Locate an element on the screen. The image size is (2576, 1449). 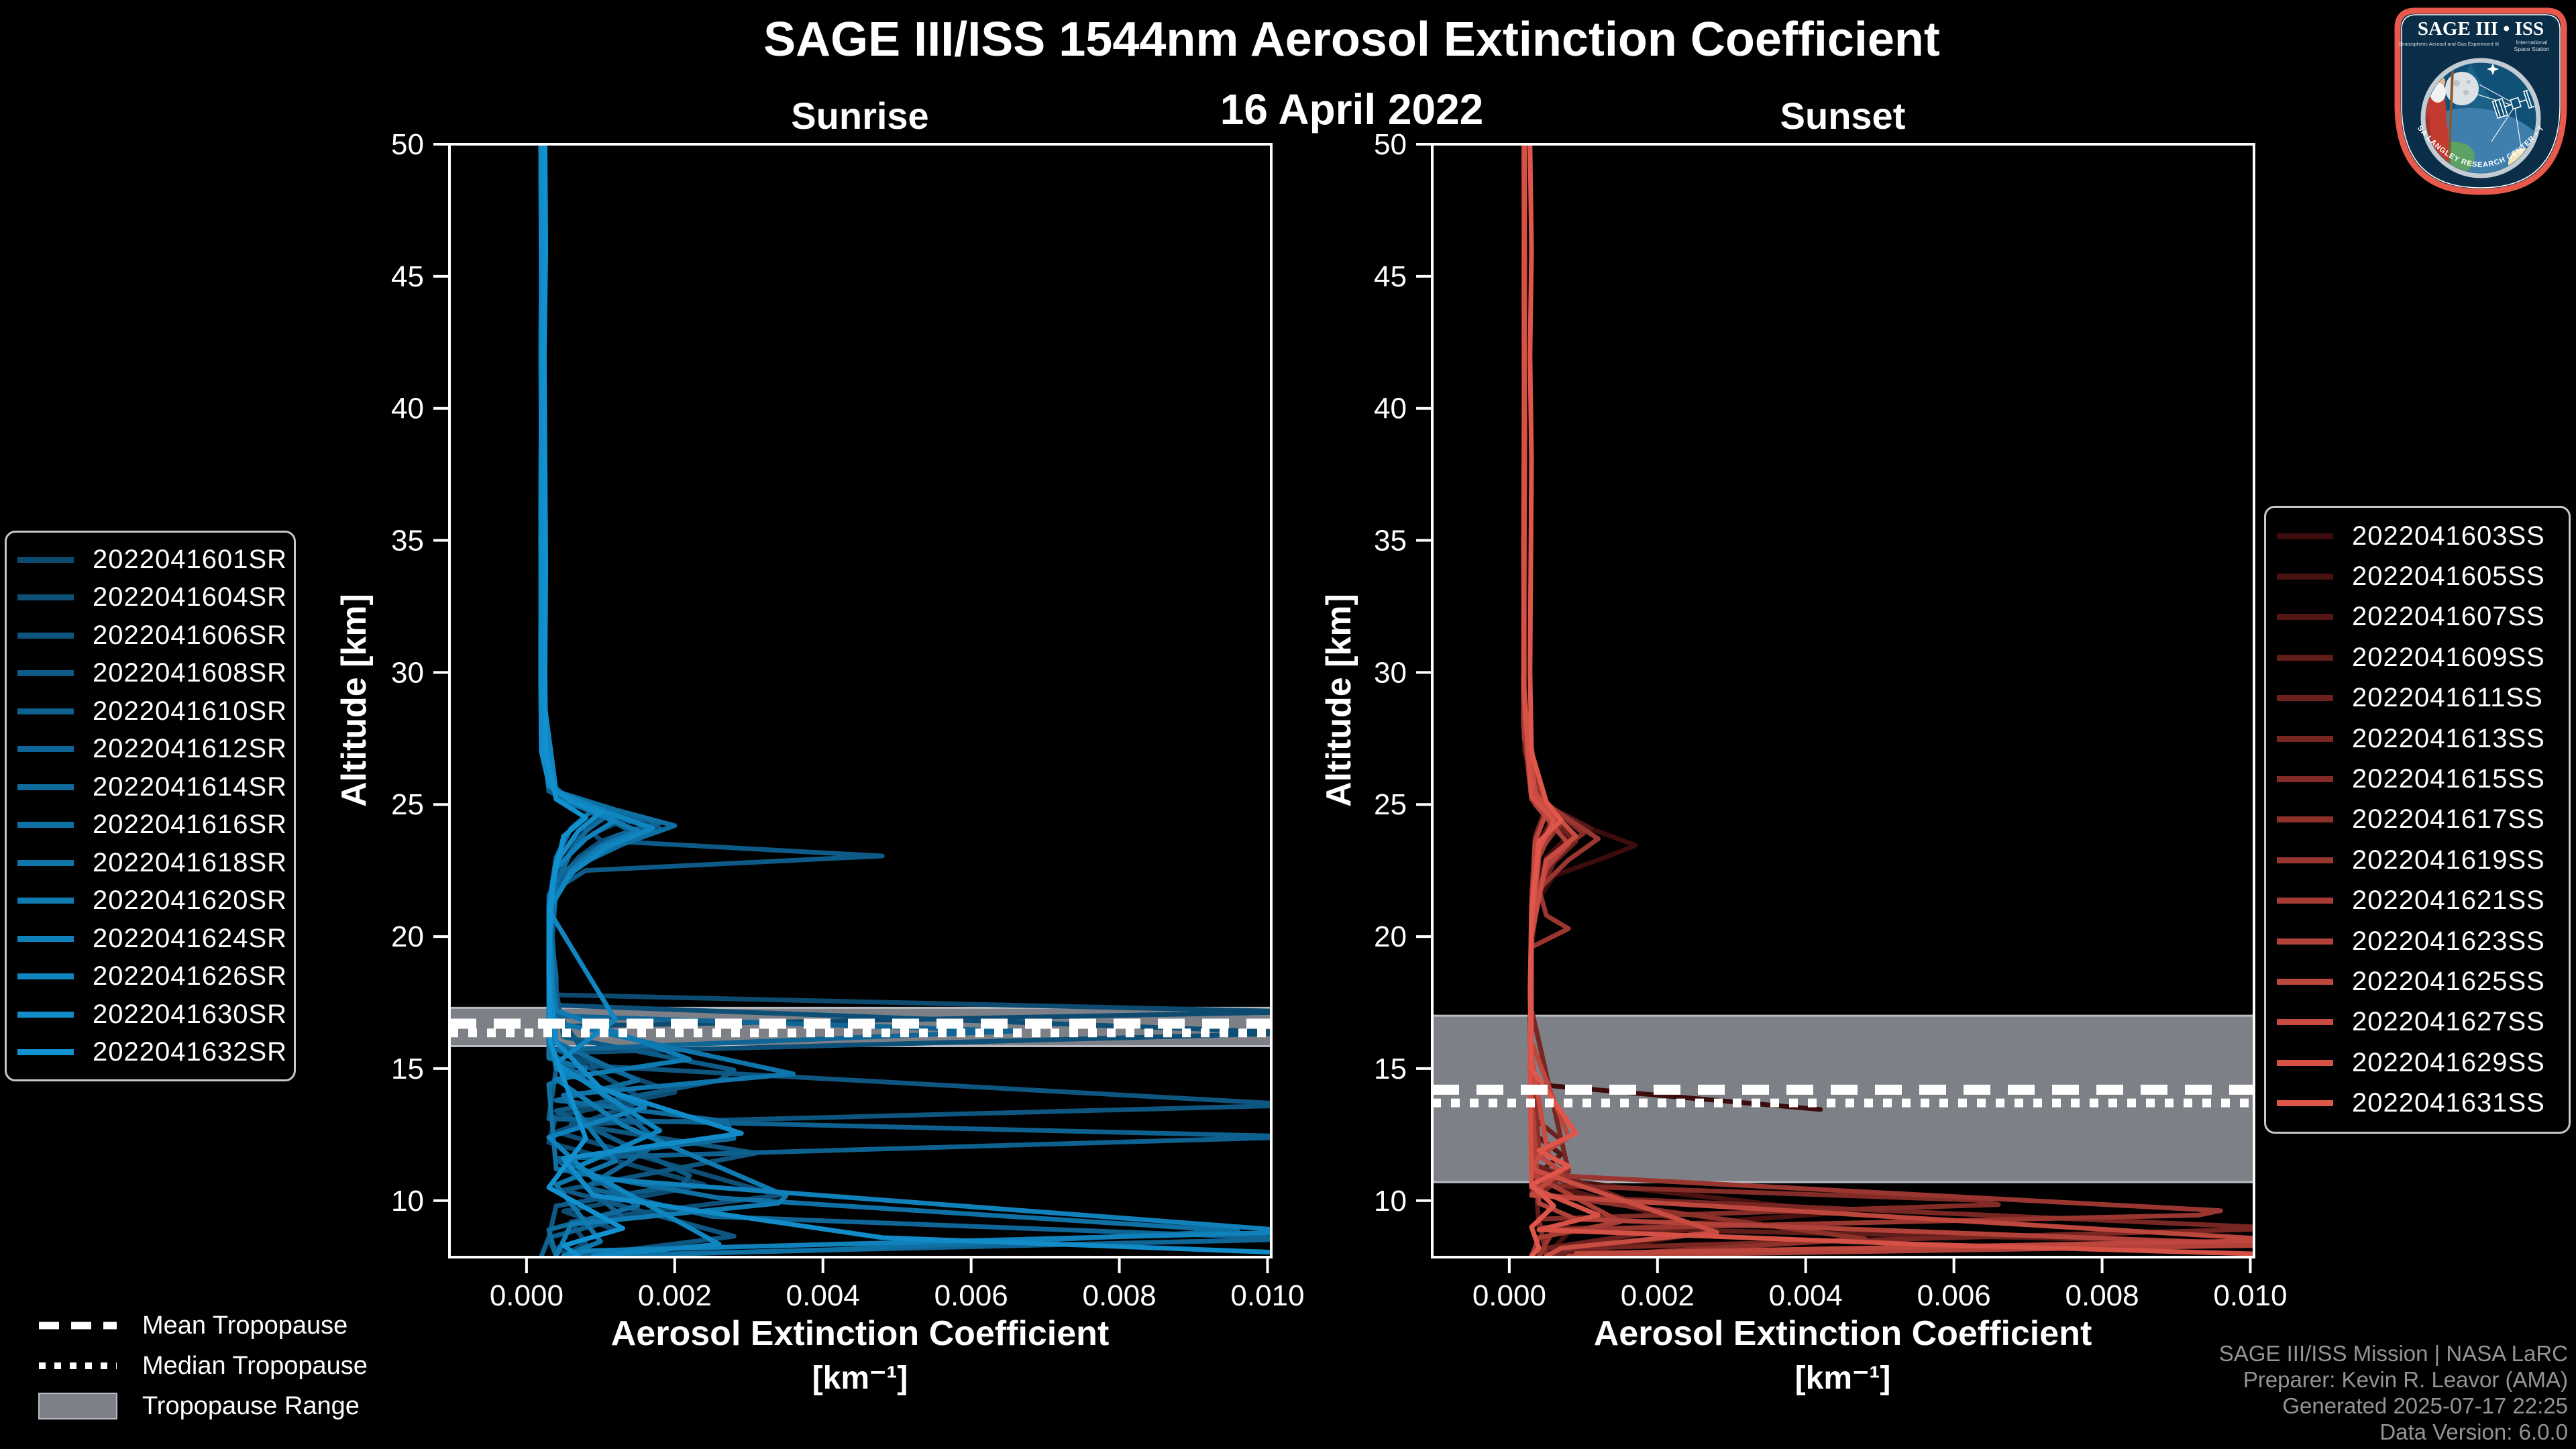
legend-item: 2022041629SS is located at coordinates (2417, 1063).